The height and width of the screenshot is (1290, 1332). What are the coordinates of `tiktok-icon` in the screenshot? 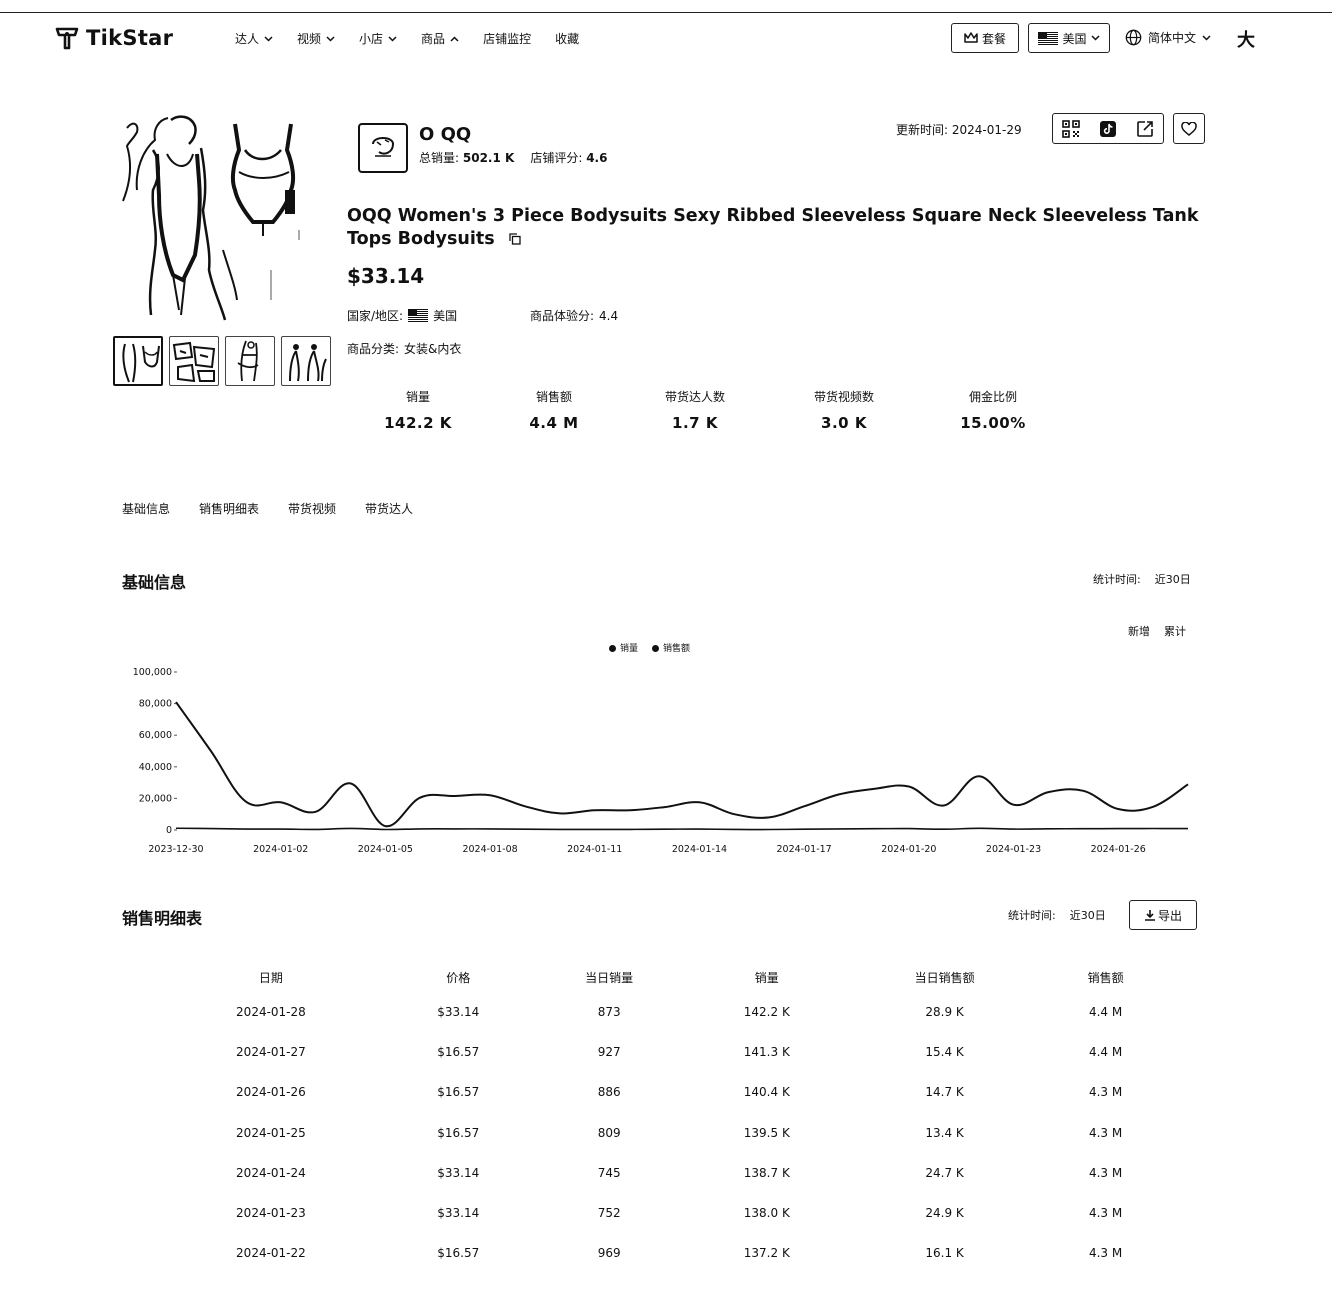 It's located at (1108, 129).